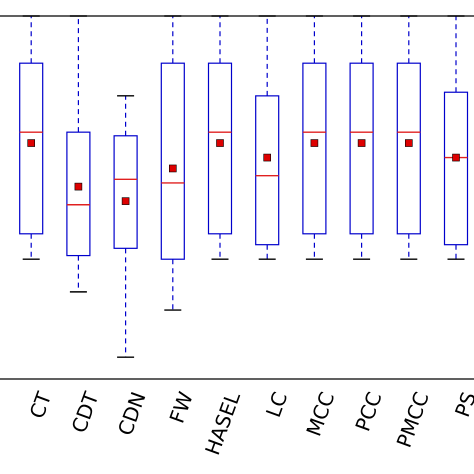 This screenshot has height=474, width=474. I want to click on tick-label-ps: PS, so click(462, 404).